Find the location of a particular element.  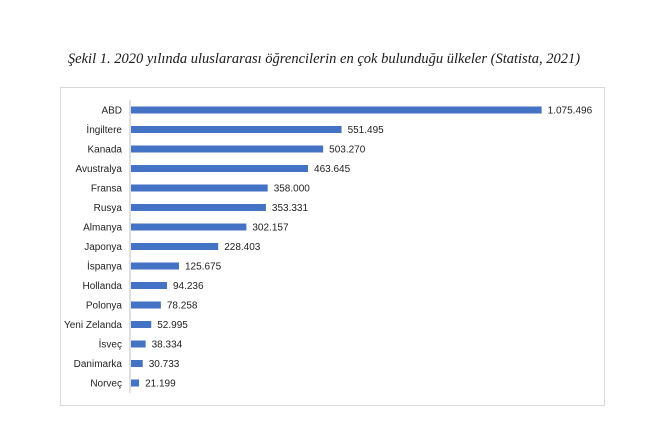

category-label: Hollanda is located at coordinates (103, 286).